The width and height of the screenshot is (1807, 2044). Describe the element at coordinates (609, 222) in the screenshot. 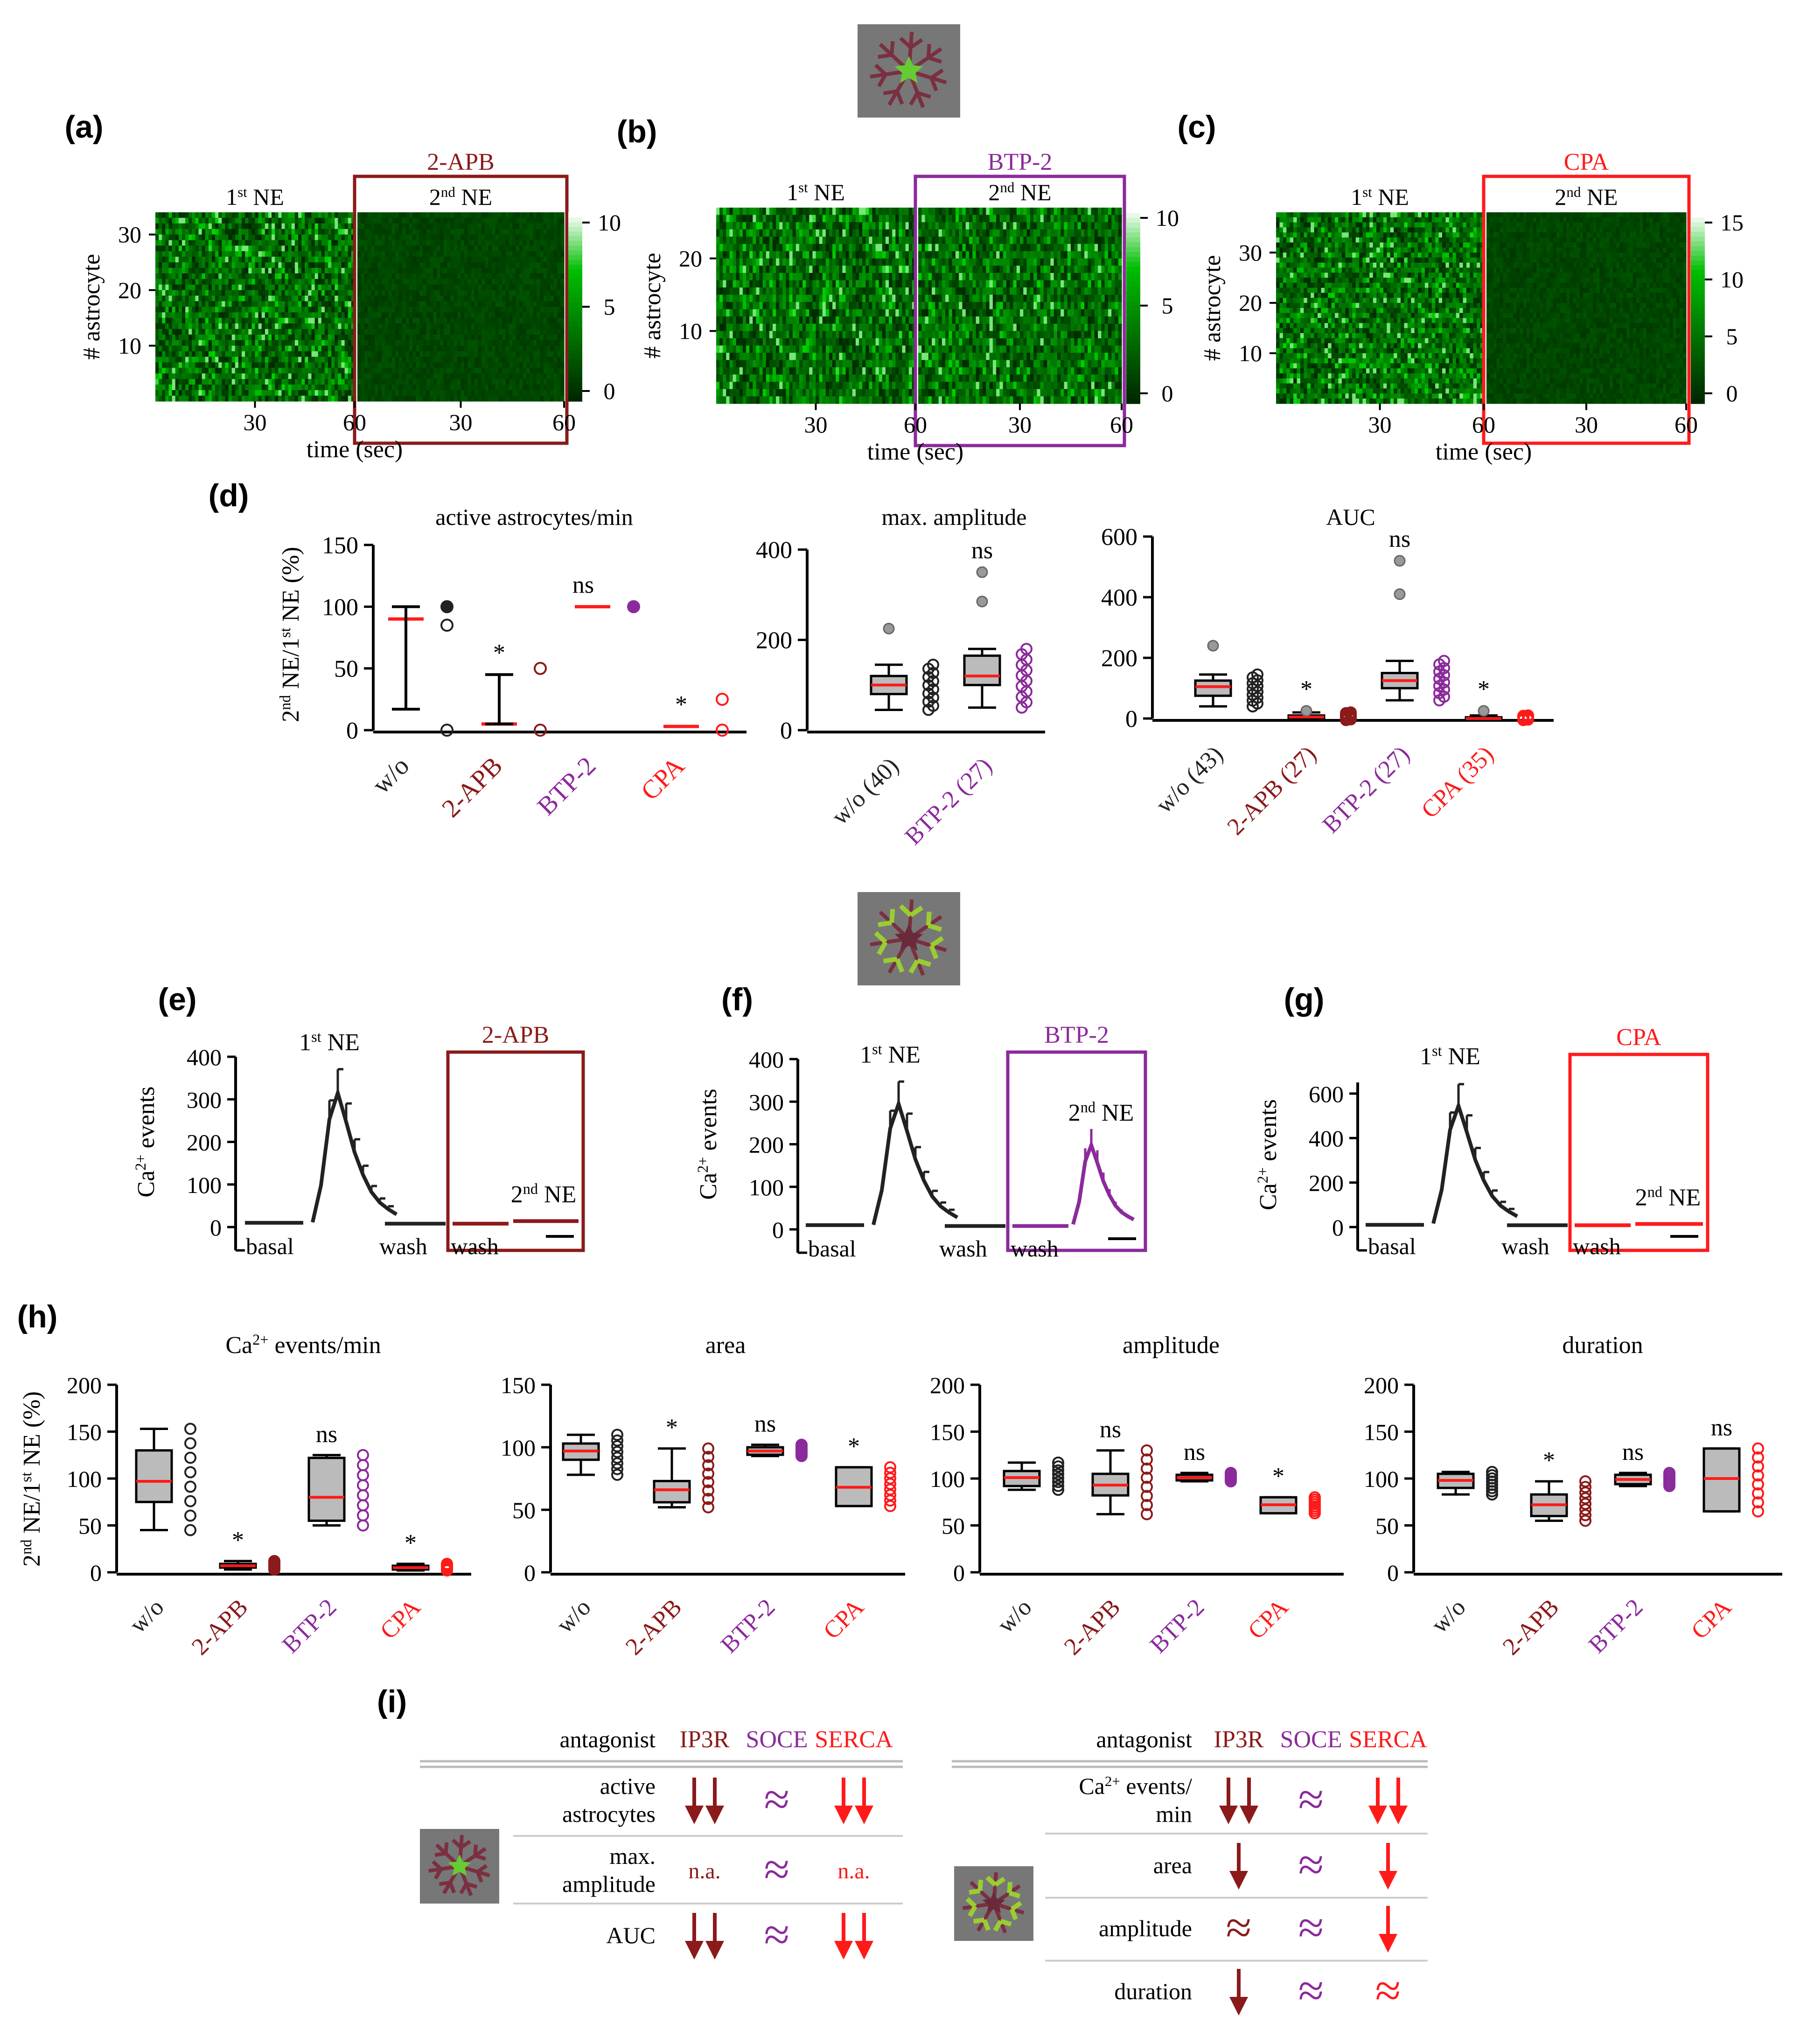

I see `colorbar-tick-label: 10` at that location.